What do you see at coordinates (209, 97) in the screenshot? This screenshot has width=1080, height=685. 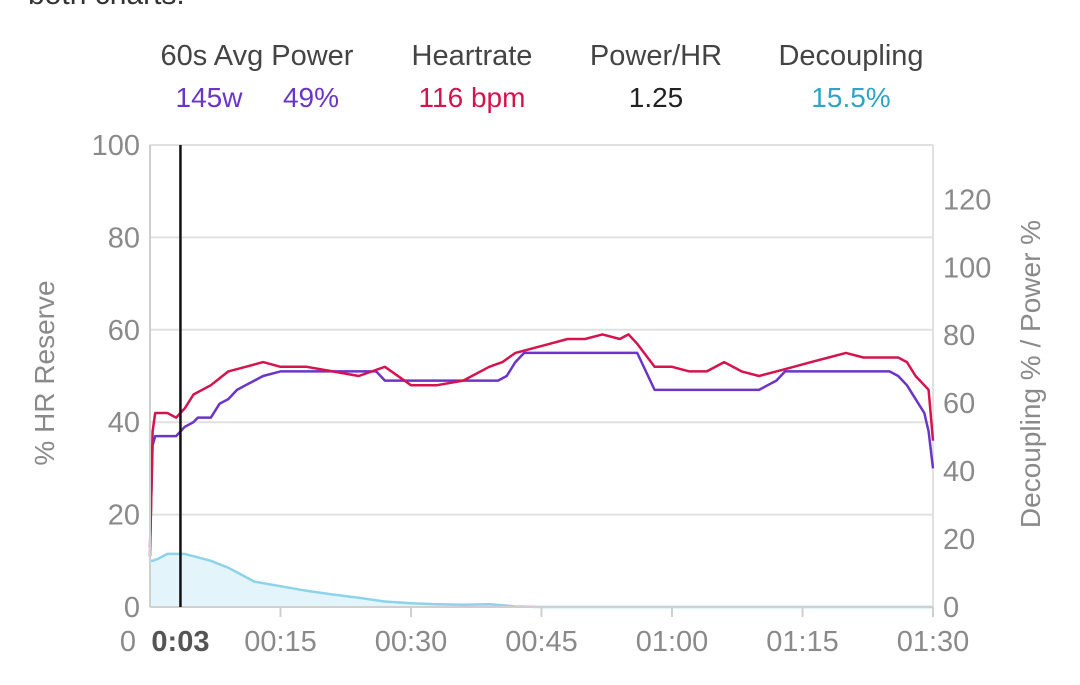 I see `avg-power-watts-value: 145w` at bounding box center [209, 97].